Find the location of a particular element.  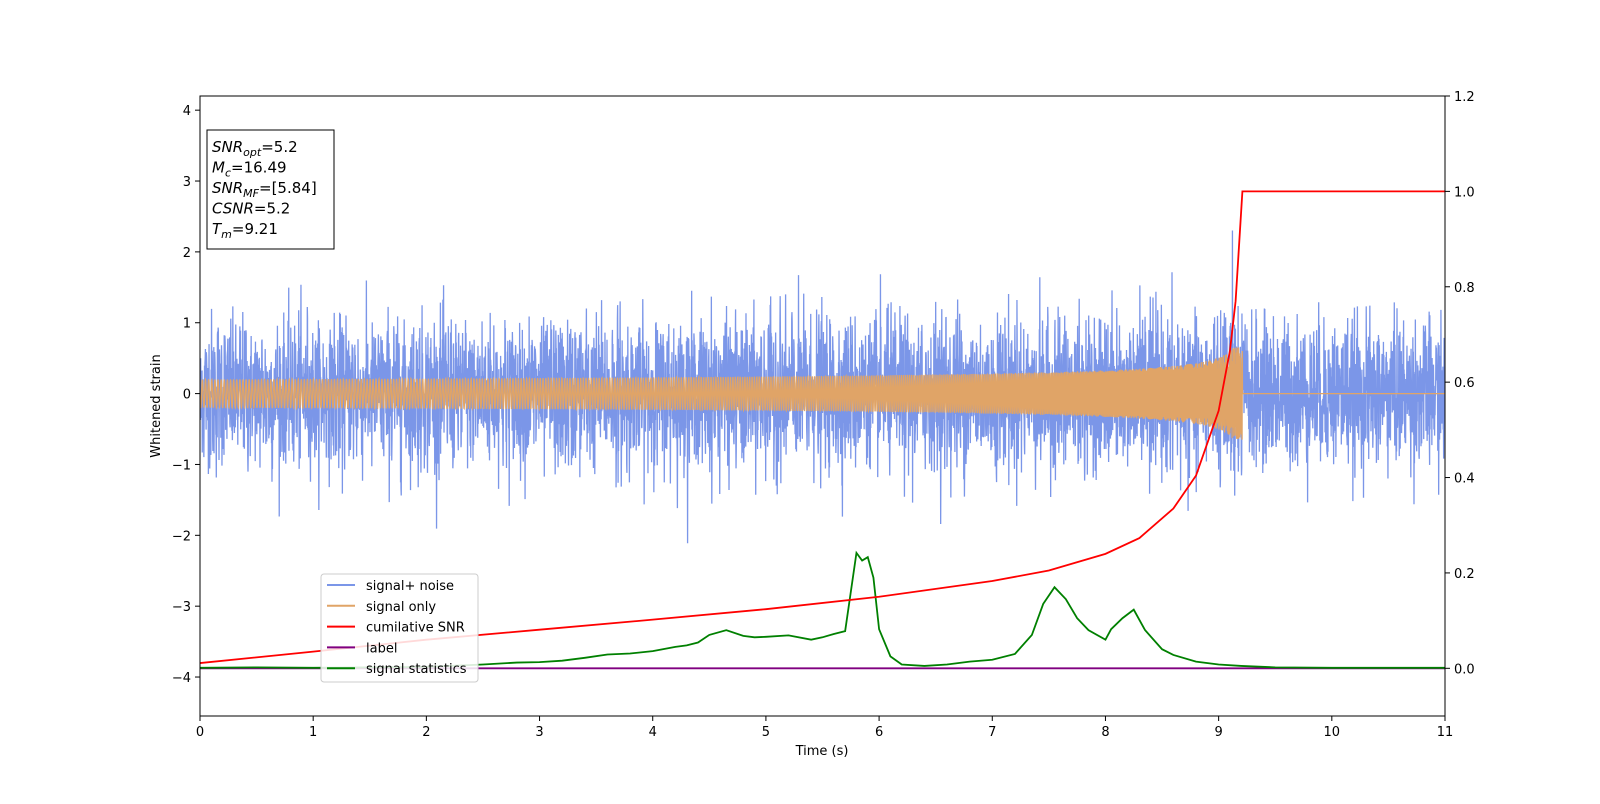

x-tick-label: 5 is located at coordinates (766, 732).